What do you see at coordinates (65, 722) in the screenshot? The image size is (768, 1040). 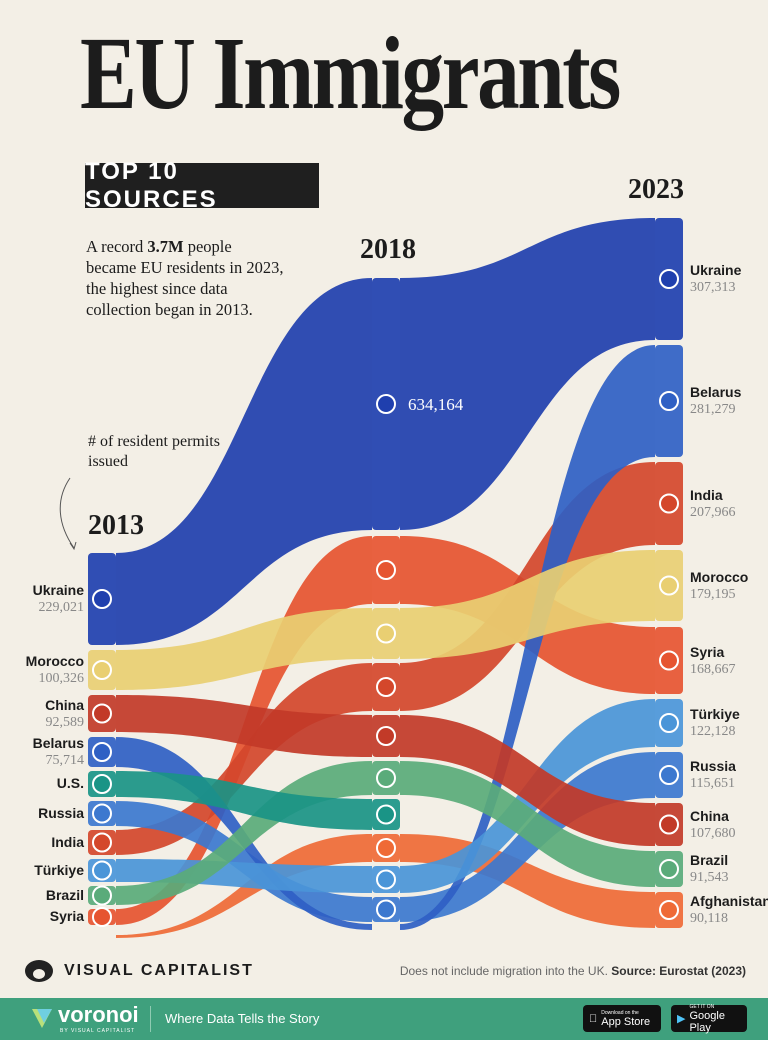 I see `country-value: 92,589` at bounding box center [65, 722].